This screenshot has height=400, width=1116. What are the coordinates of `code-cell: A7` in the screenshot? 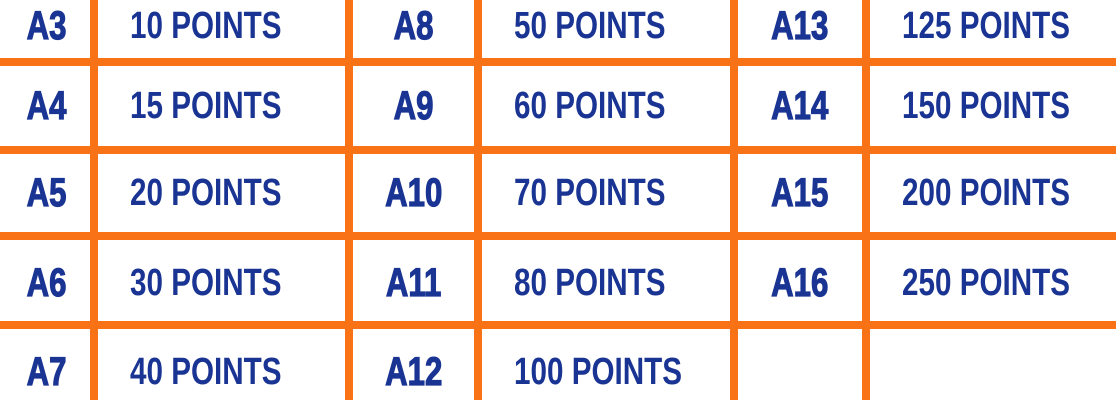 It's located at (47, 362).